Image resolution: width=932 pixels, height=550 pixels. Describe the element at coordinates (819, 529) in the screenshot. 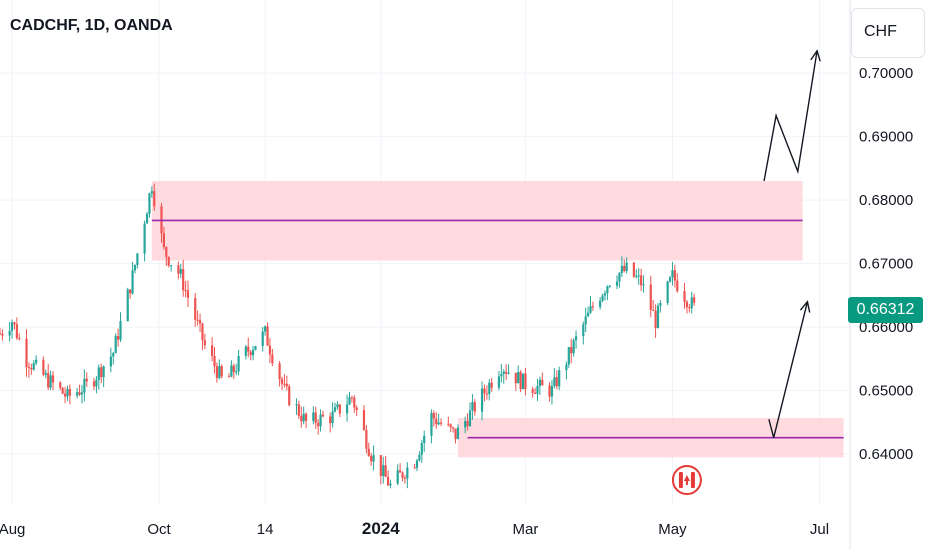

I see `time-tick-label: Jul` at that location.